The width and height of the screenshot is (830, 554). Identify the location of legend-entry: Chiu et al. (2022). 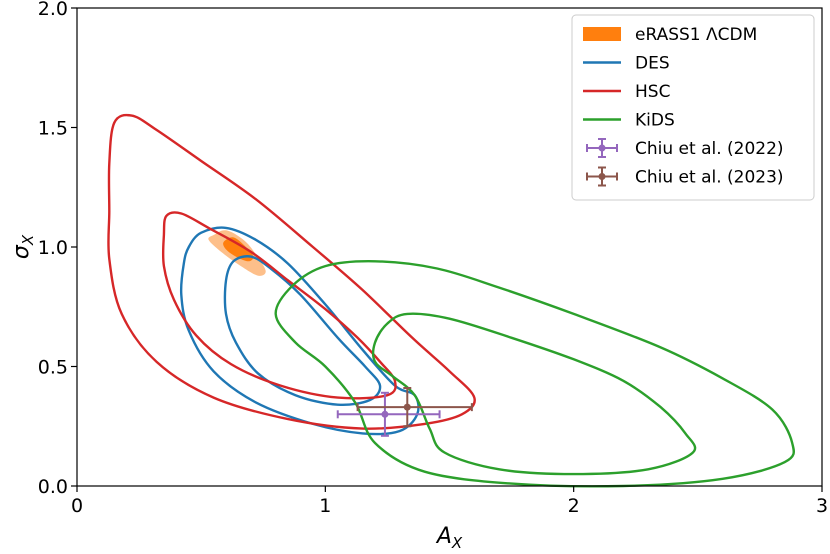
(685, 148).